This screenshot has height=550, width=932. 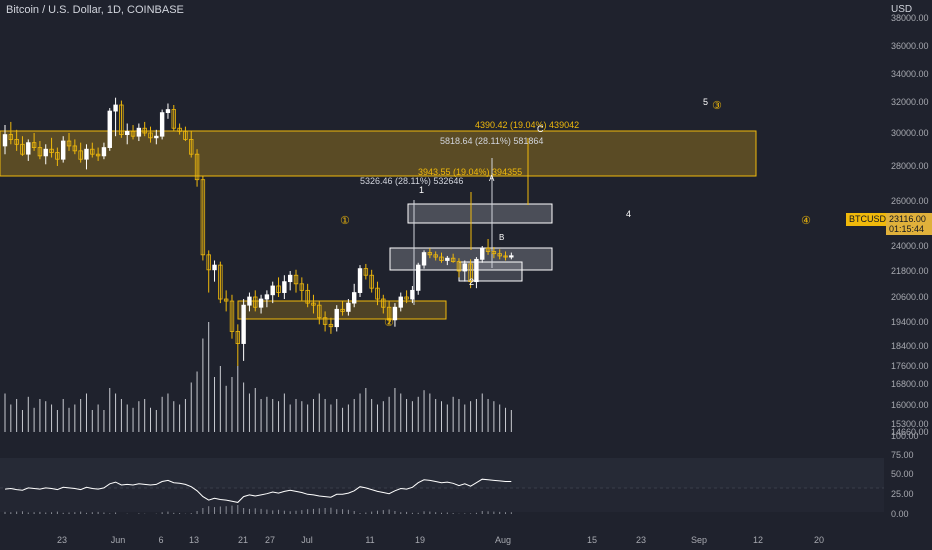 What do you see at coordinates (194, 540) in the screenshot?
I see `time-tick-label: 13` at bounding box center [194, 540].